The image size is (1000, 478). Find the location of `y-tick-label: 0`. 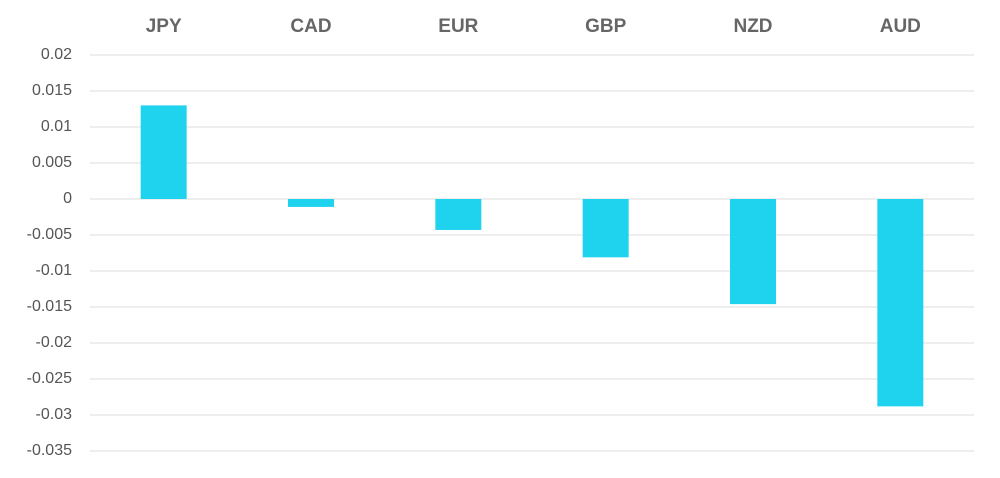

y-tick-label: 0 is located at coordinates (67, 198).